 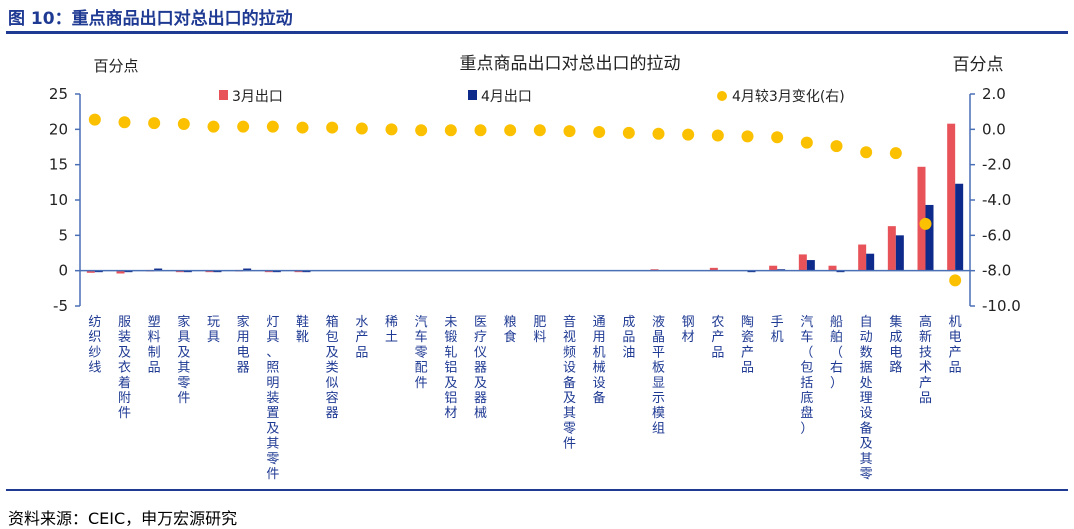 What do you see at coordinates (955, 345) in the screenshot?
I see `x-tick-label: 机电产品` at bounding box center [955, 345].